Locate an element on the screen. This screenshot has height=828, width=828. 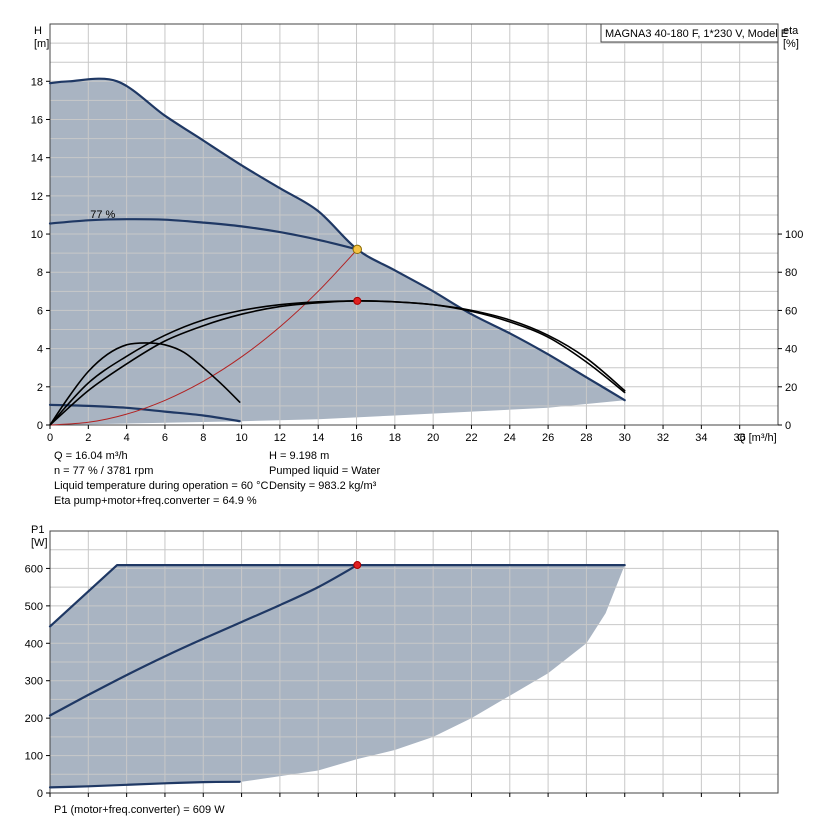
x-tick-label: 4 is located at coordinates (127, 438).